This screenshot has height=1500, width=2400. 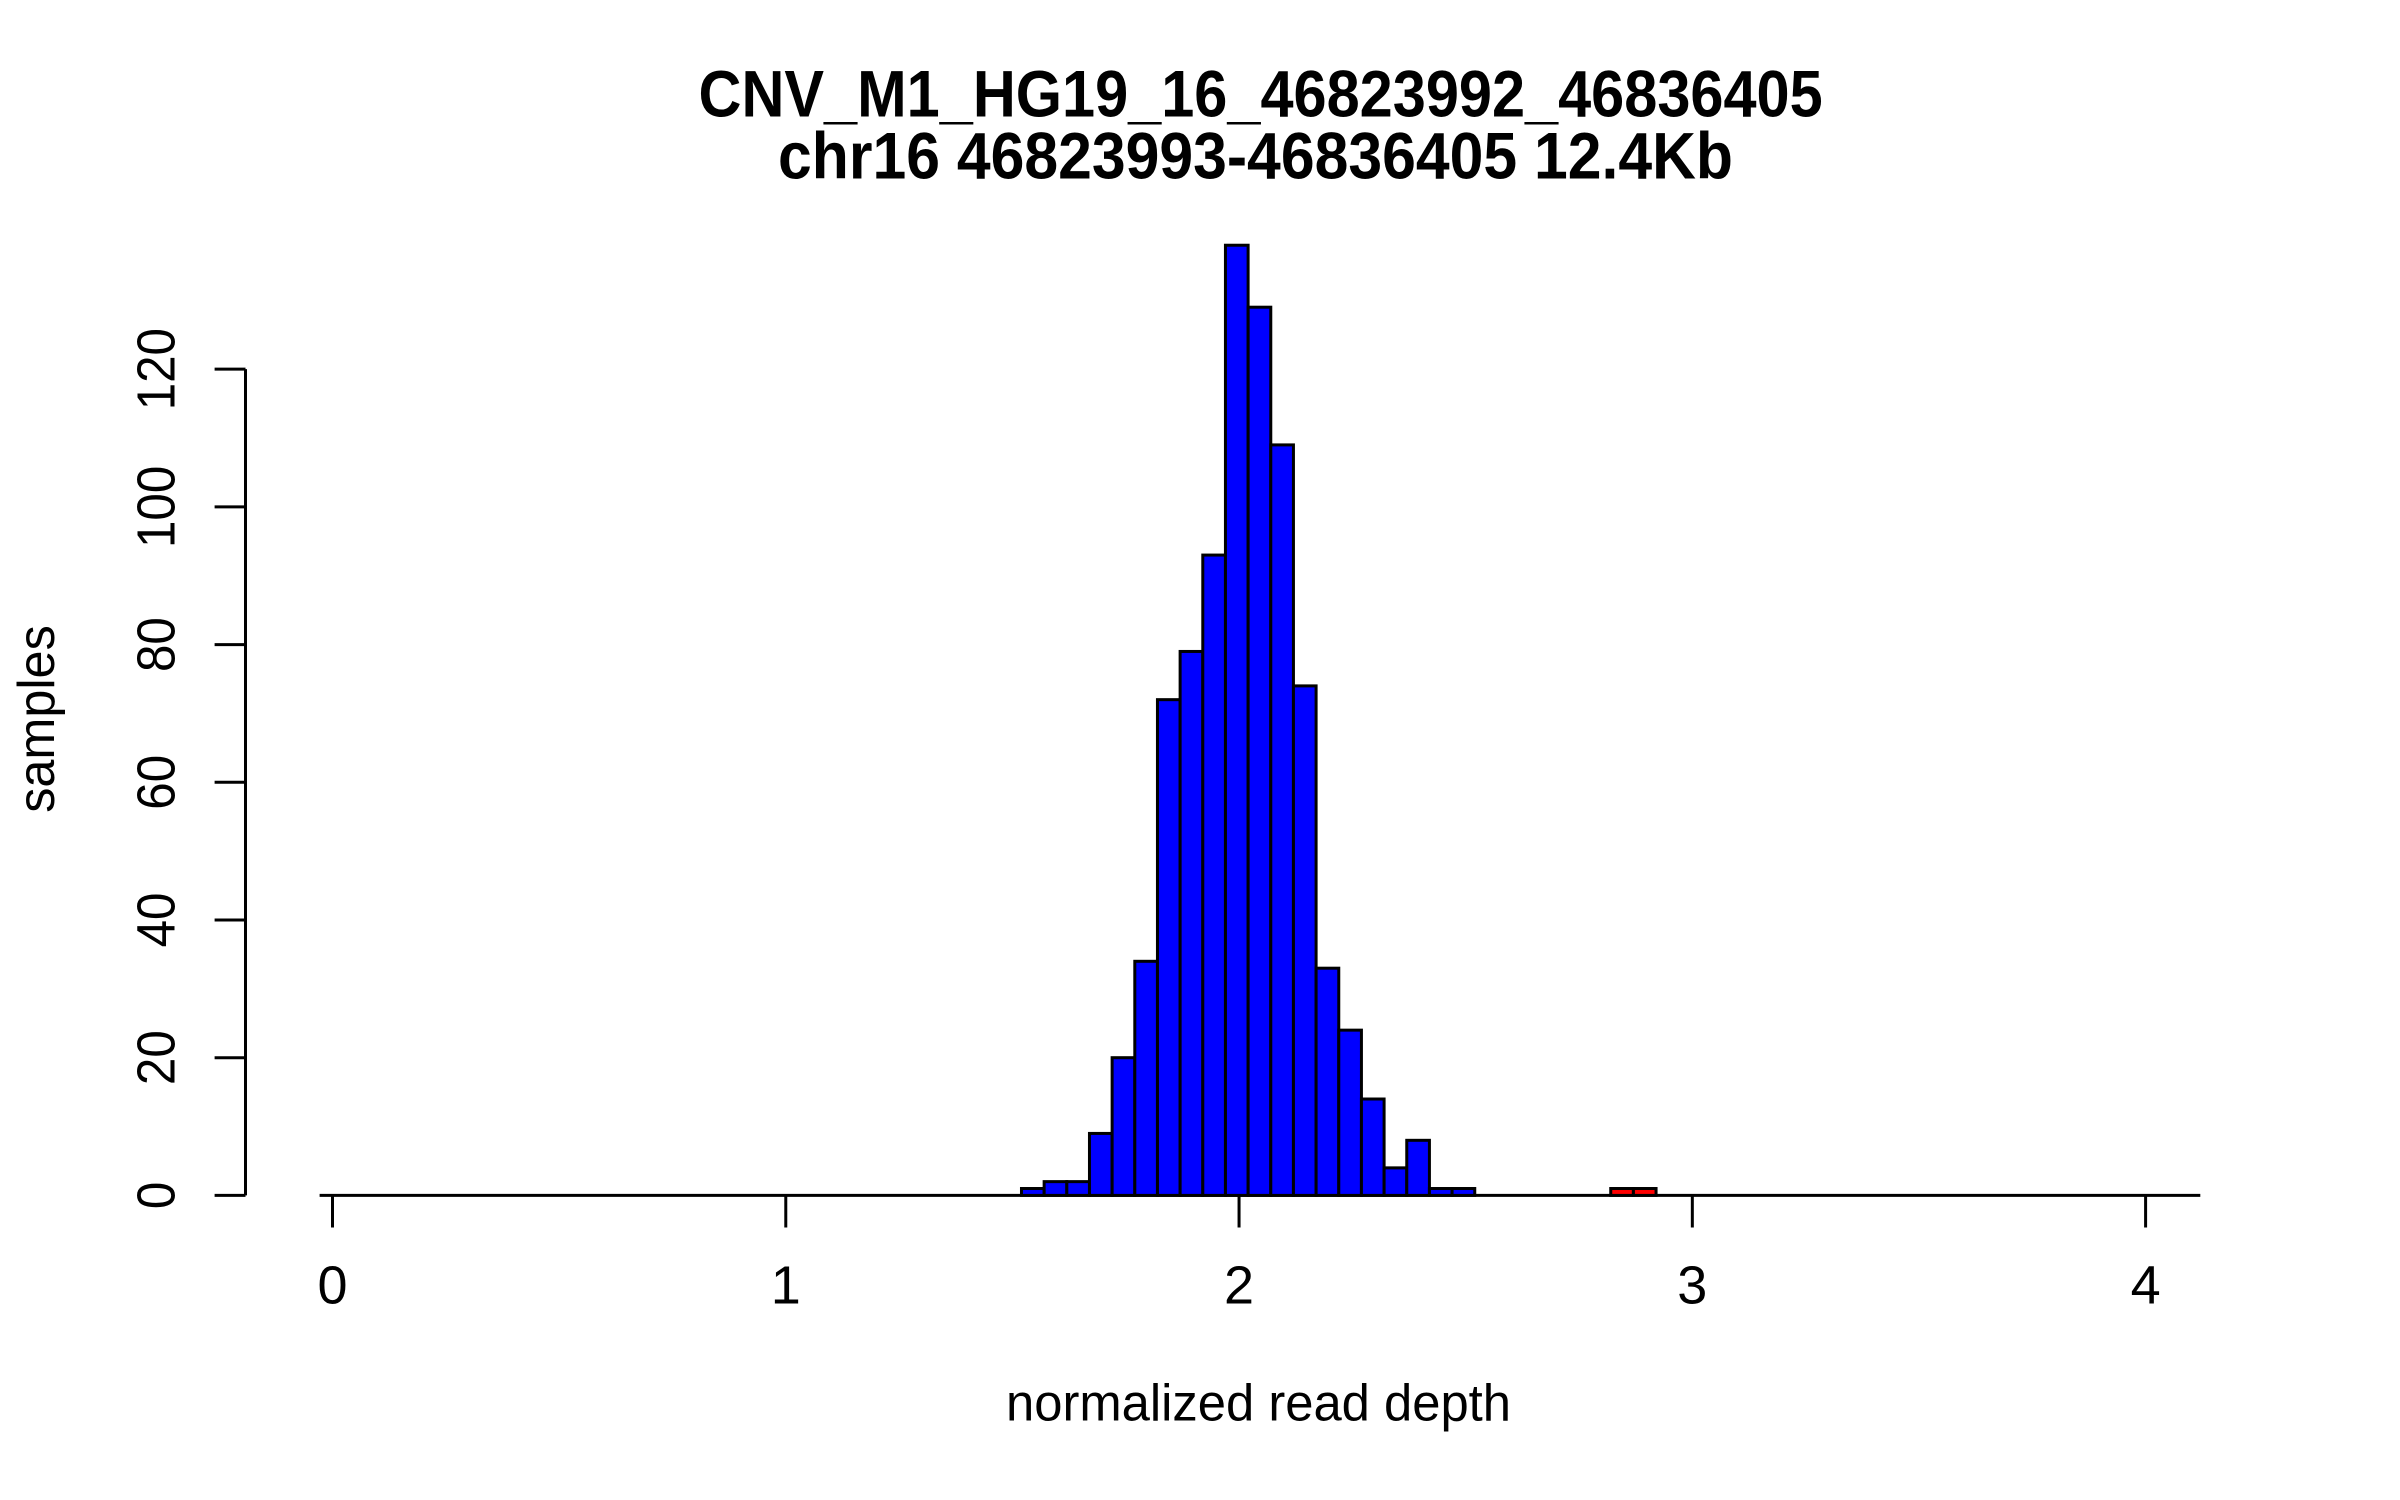 I want to click on svg-text: 4, so click(x=2146, y=1286).